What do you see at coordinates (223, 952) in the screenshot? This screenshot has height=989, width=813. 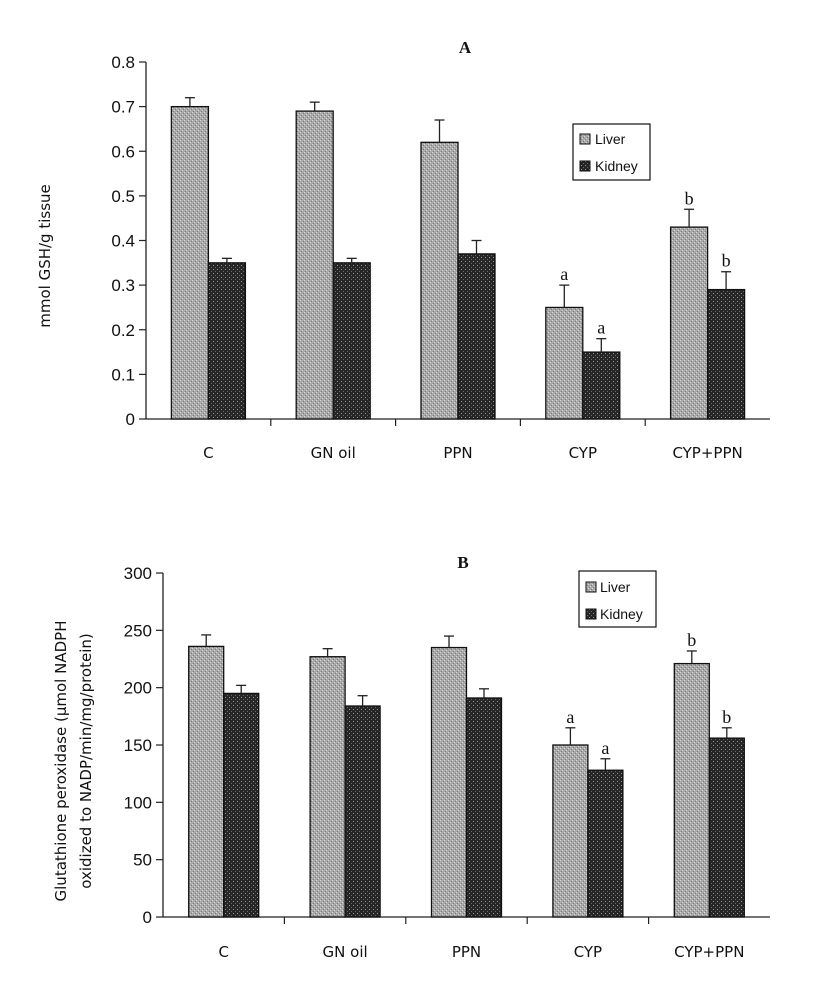 I see `panel-b-x-tick-label: C` at bounding box center [223, 952].